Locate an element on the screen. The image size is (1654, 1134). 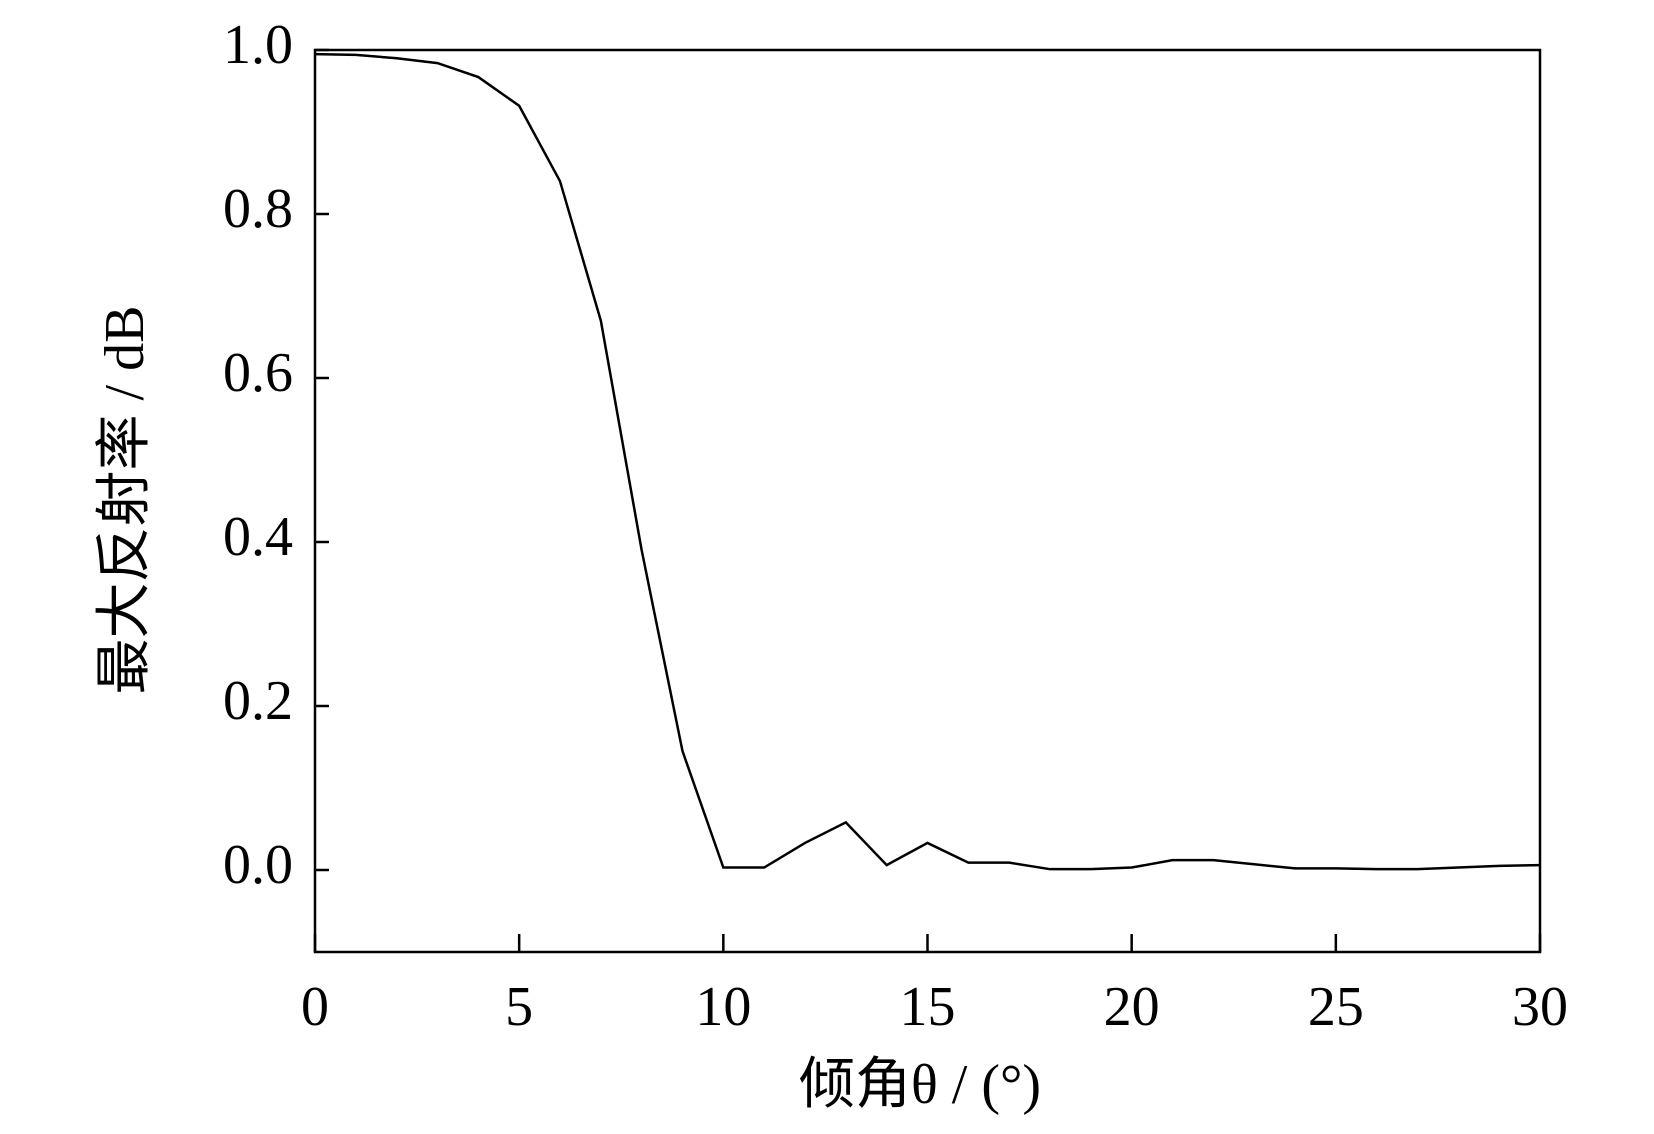
y-tick-label: 0.2 is located at coordinates (258, 701).